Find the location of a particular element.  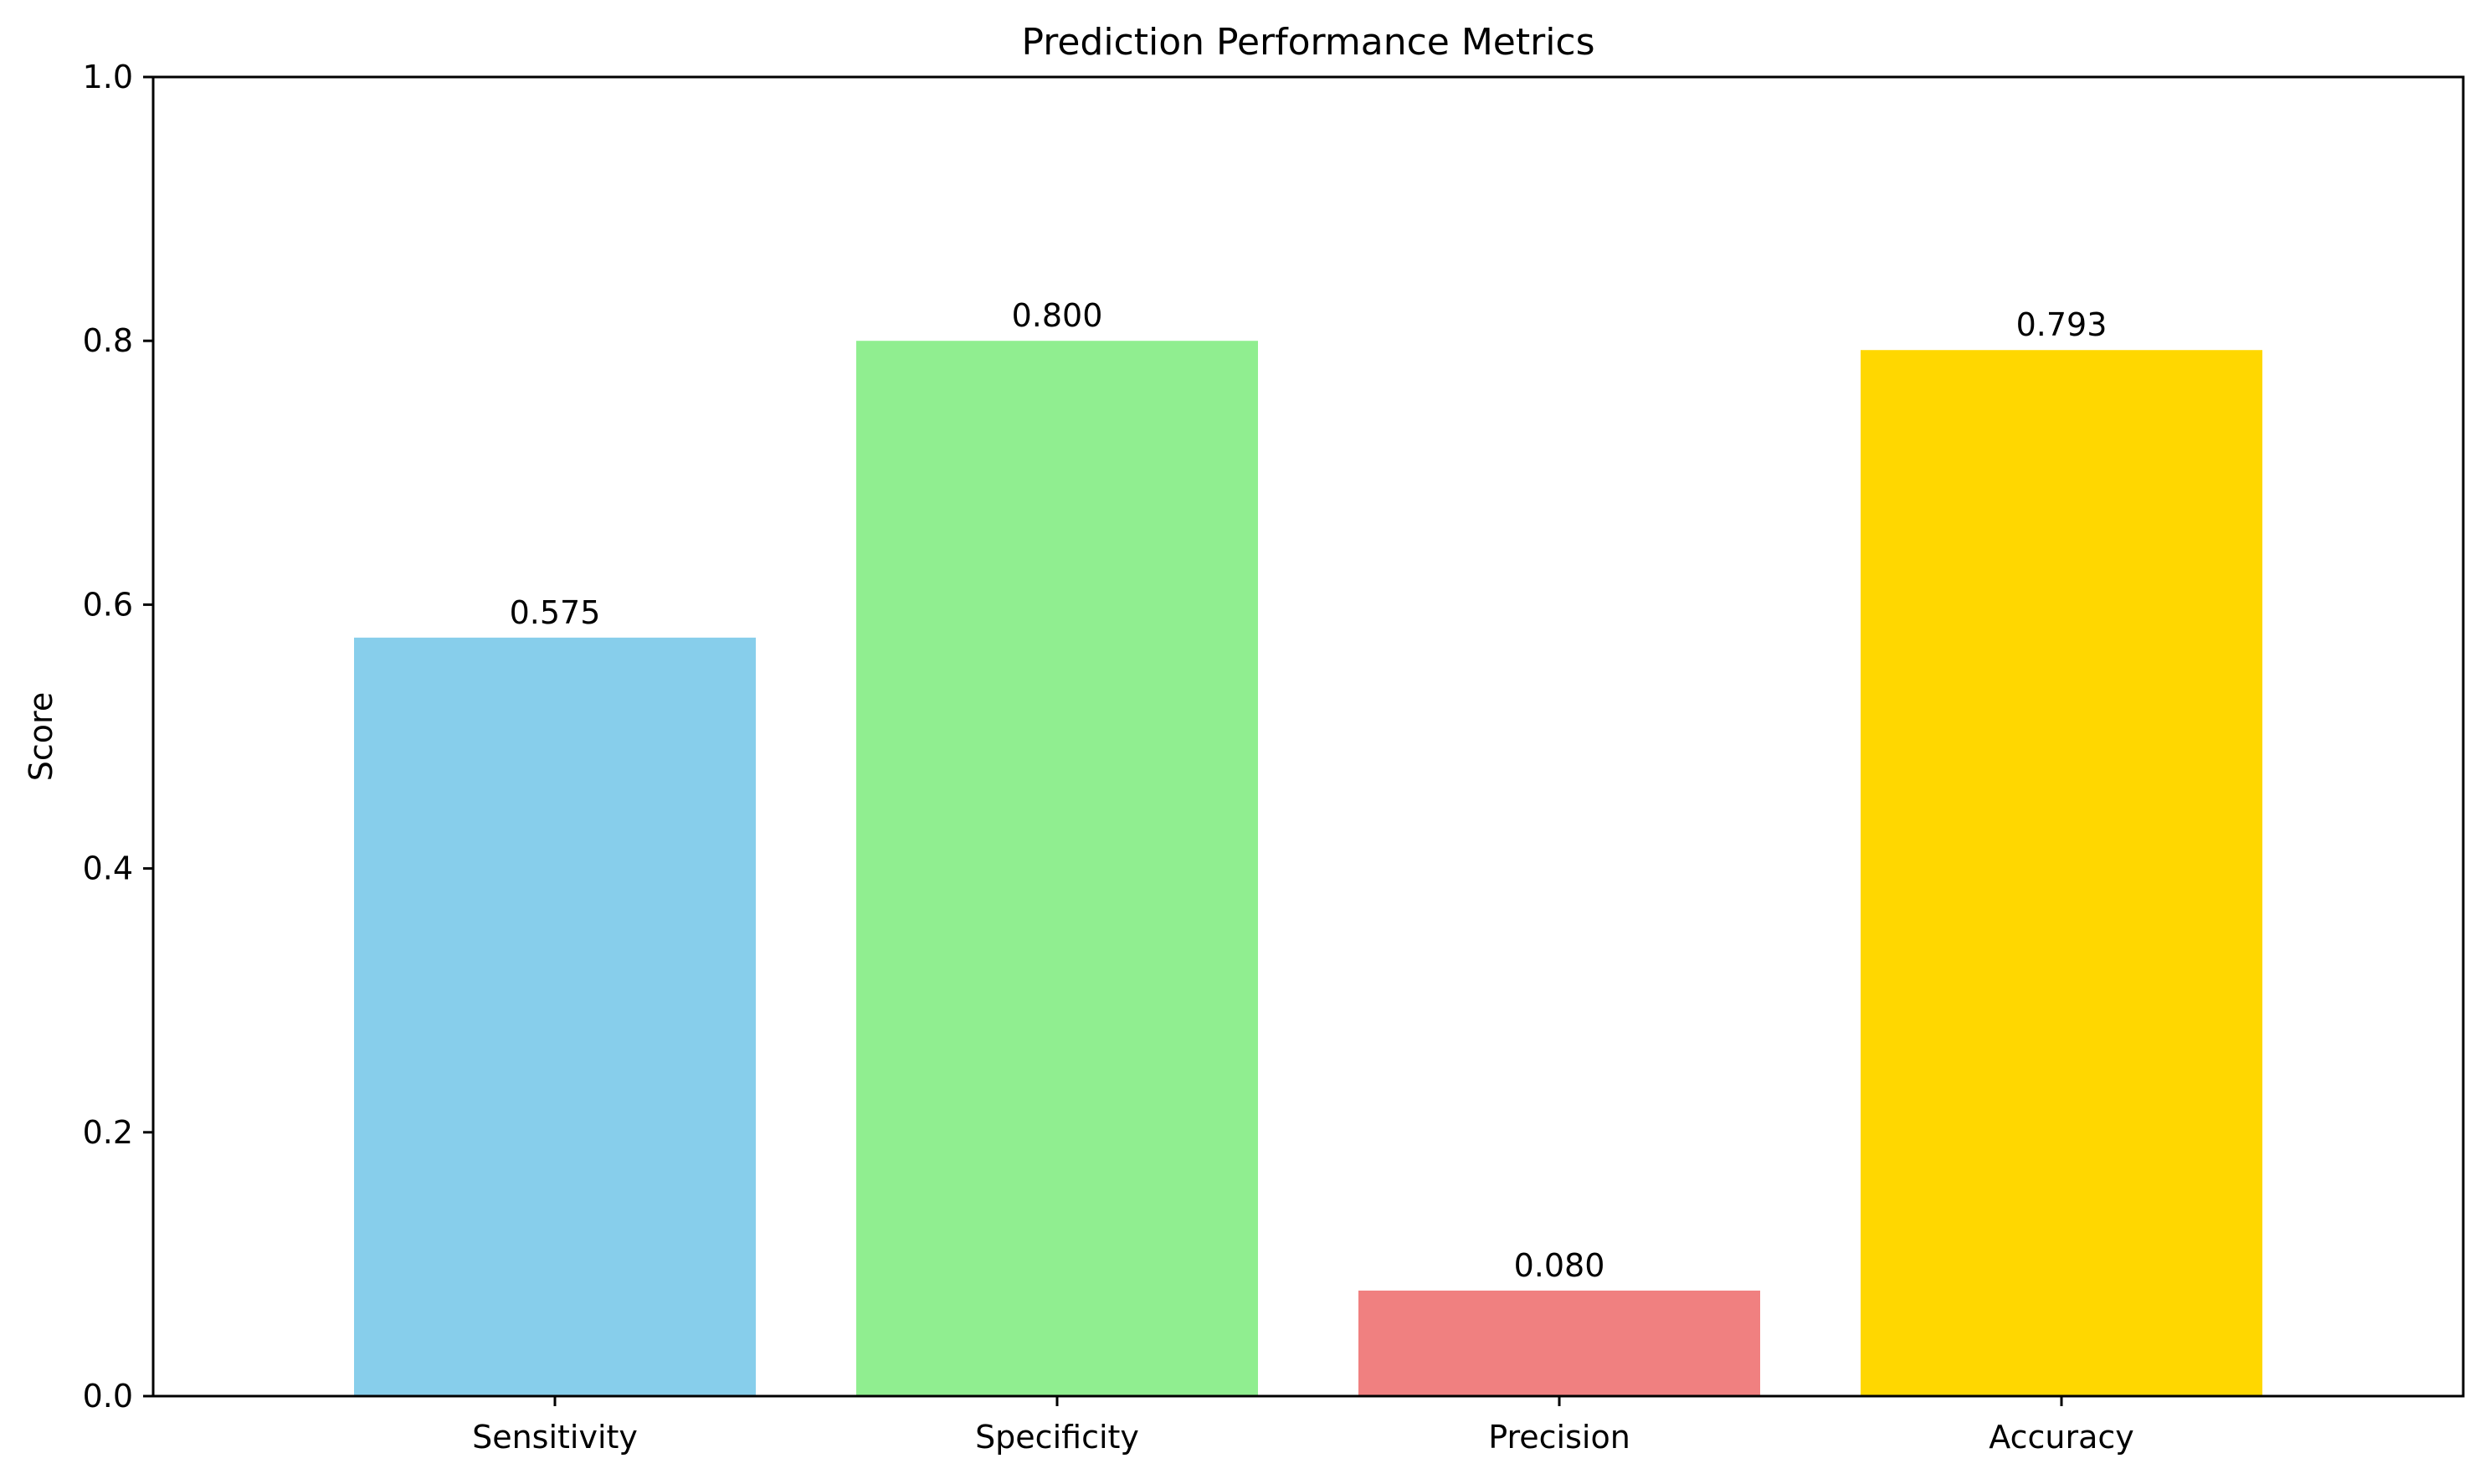

y-tick-label: 1.0 is located at coordinates (108, 77).